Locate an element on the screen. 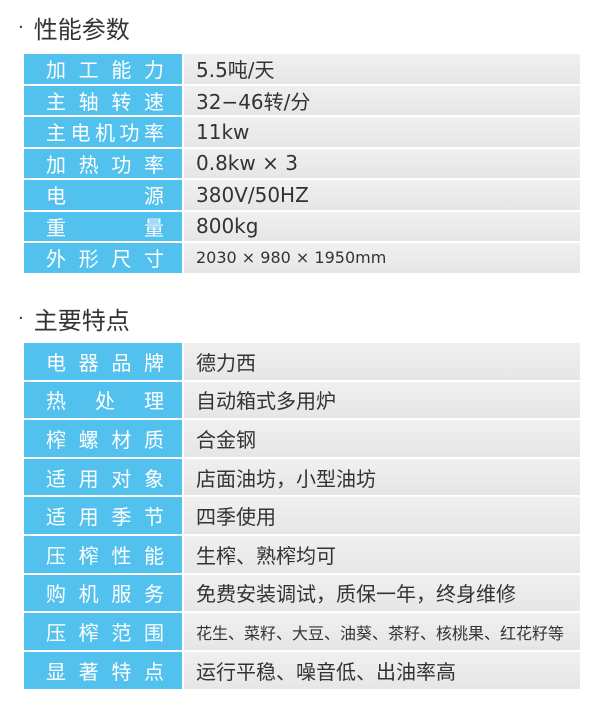 This screenshot has height=715, width=600. row-label: 电源 is located at coordinates (103, 195).